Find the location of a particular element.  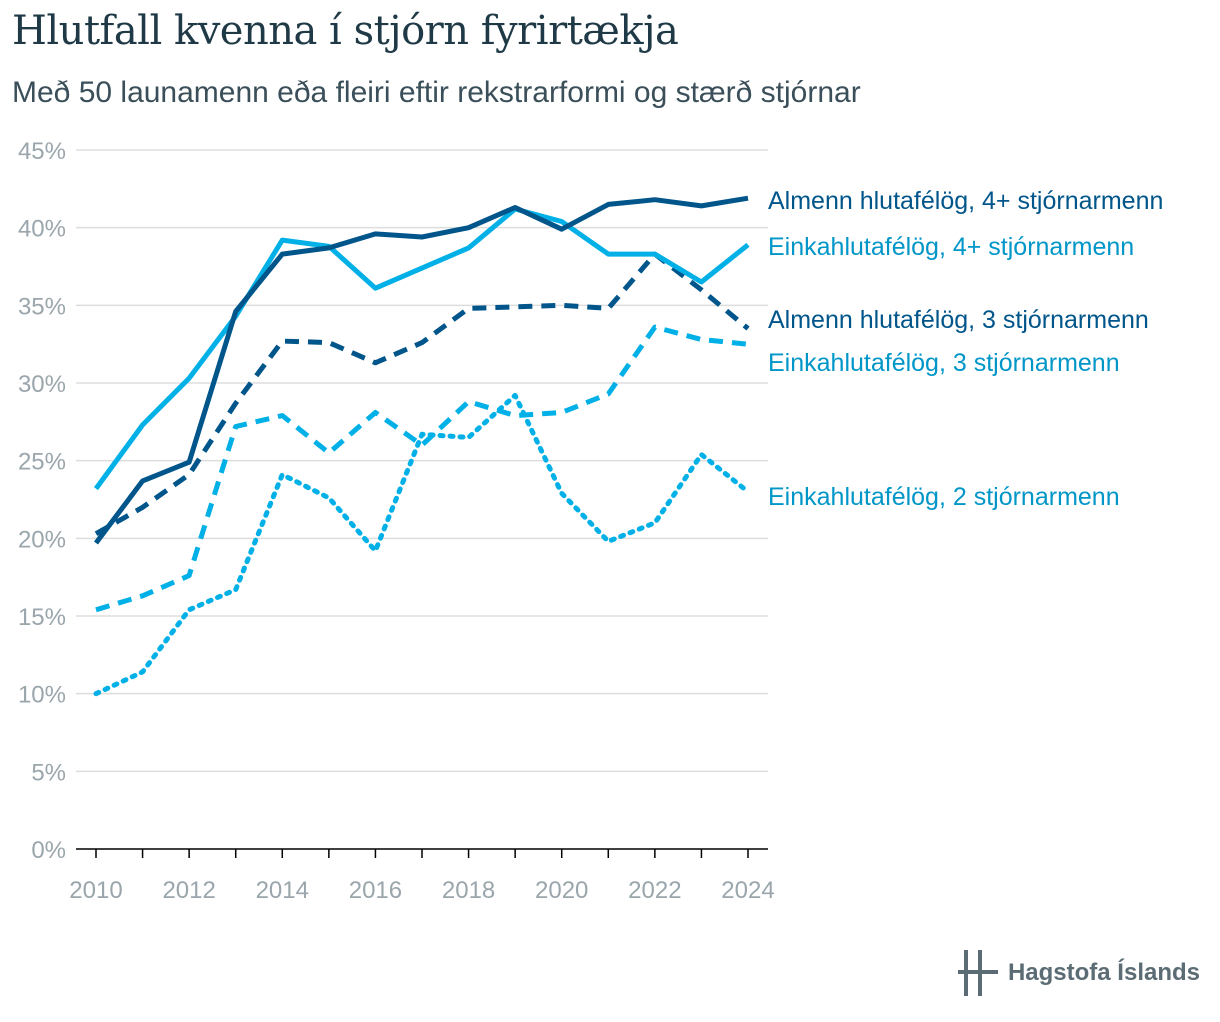

series-label: Einkahlutafélög, 2 stjórnarmenn is located at coordinates (944, 497).